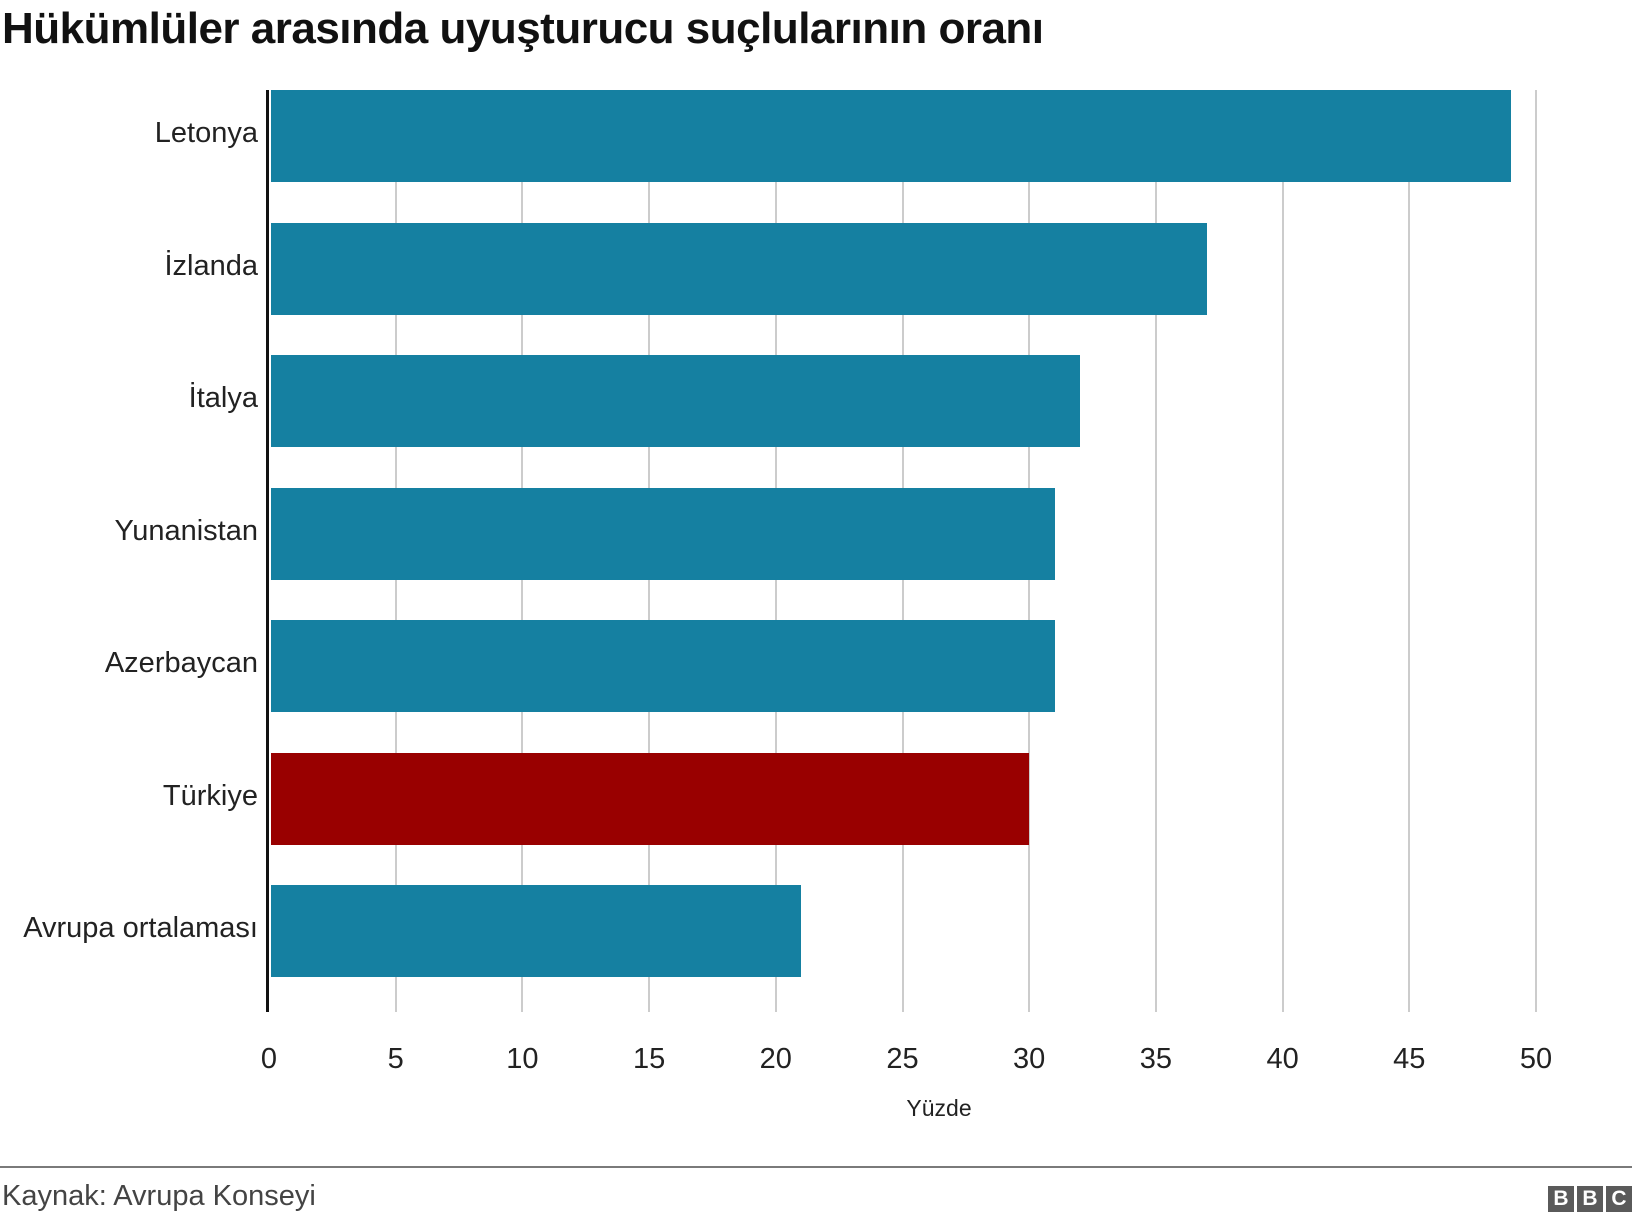 This screenshot has width=1632, height=1222. I want to click on x-tick-label: 45, so click(1409, 1059).